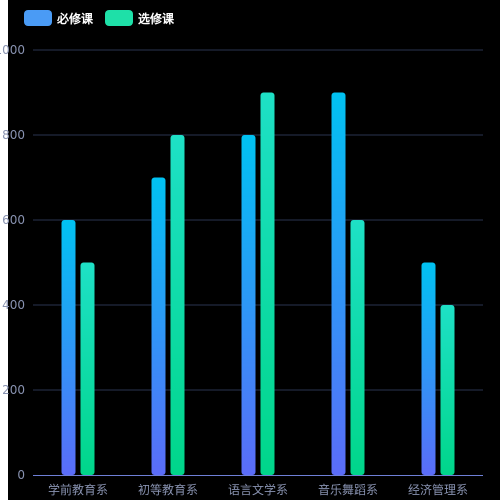  I want to click on x-tick-label: 语言文学系, so click(258, 489).